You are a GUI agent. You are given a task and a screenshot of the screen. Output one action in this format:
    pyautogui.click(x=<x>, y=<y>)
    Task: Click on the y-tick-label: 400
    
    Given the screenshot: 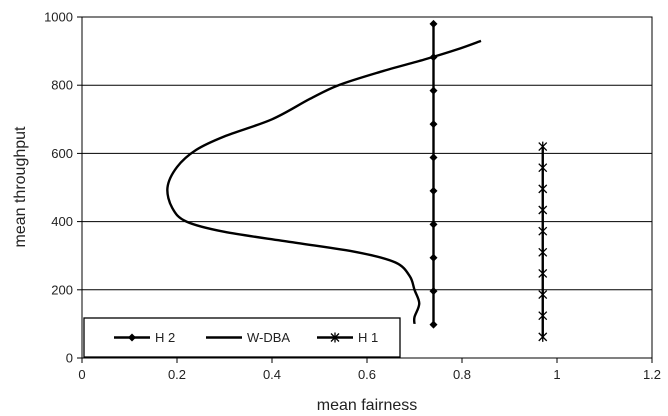 What is the action you would take?
    pyautogui.click(x=62, y=221)
    